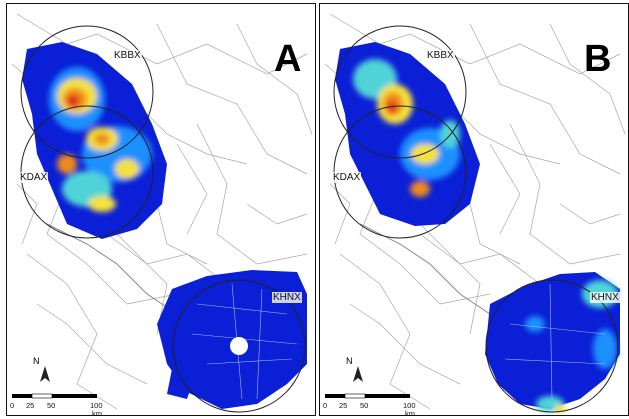 The height and width of the screenshot is (419, 629). Describe the element at coordinates (288, 59) in the screenshot. I see `panel-a-label: A` at that location.